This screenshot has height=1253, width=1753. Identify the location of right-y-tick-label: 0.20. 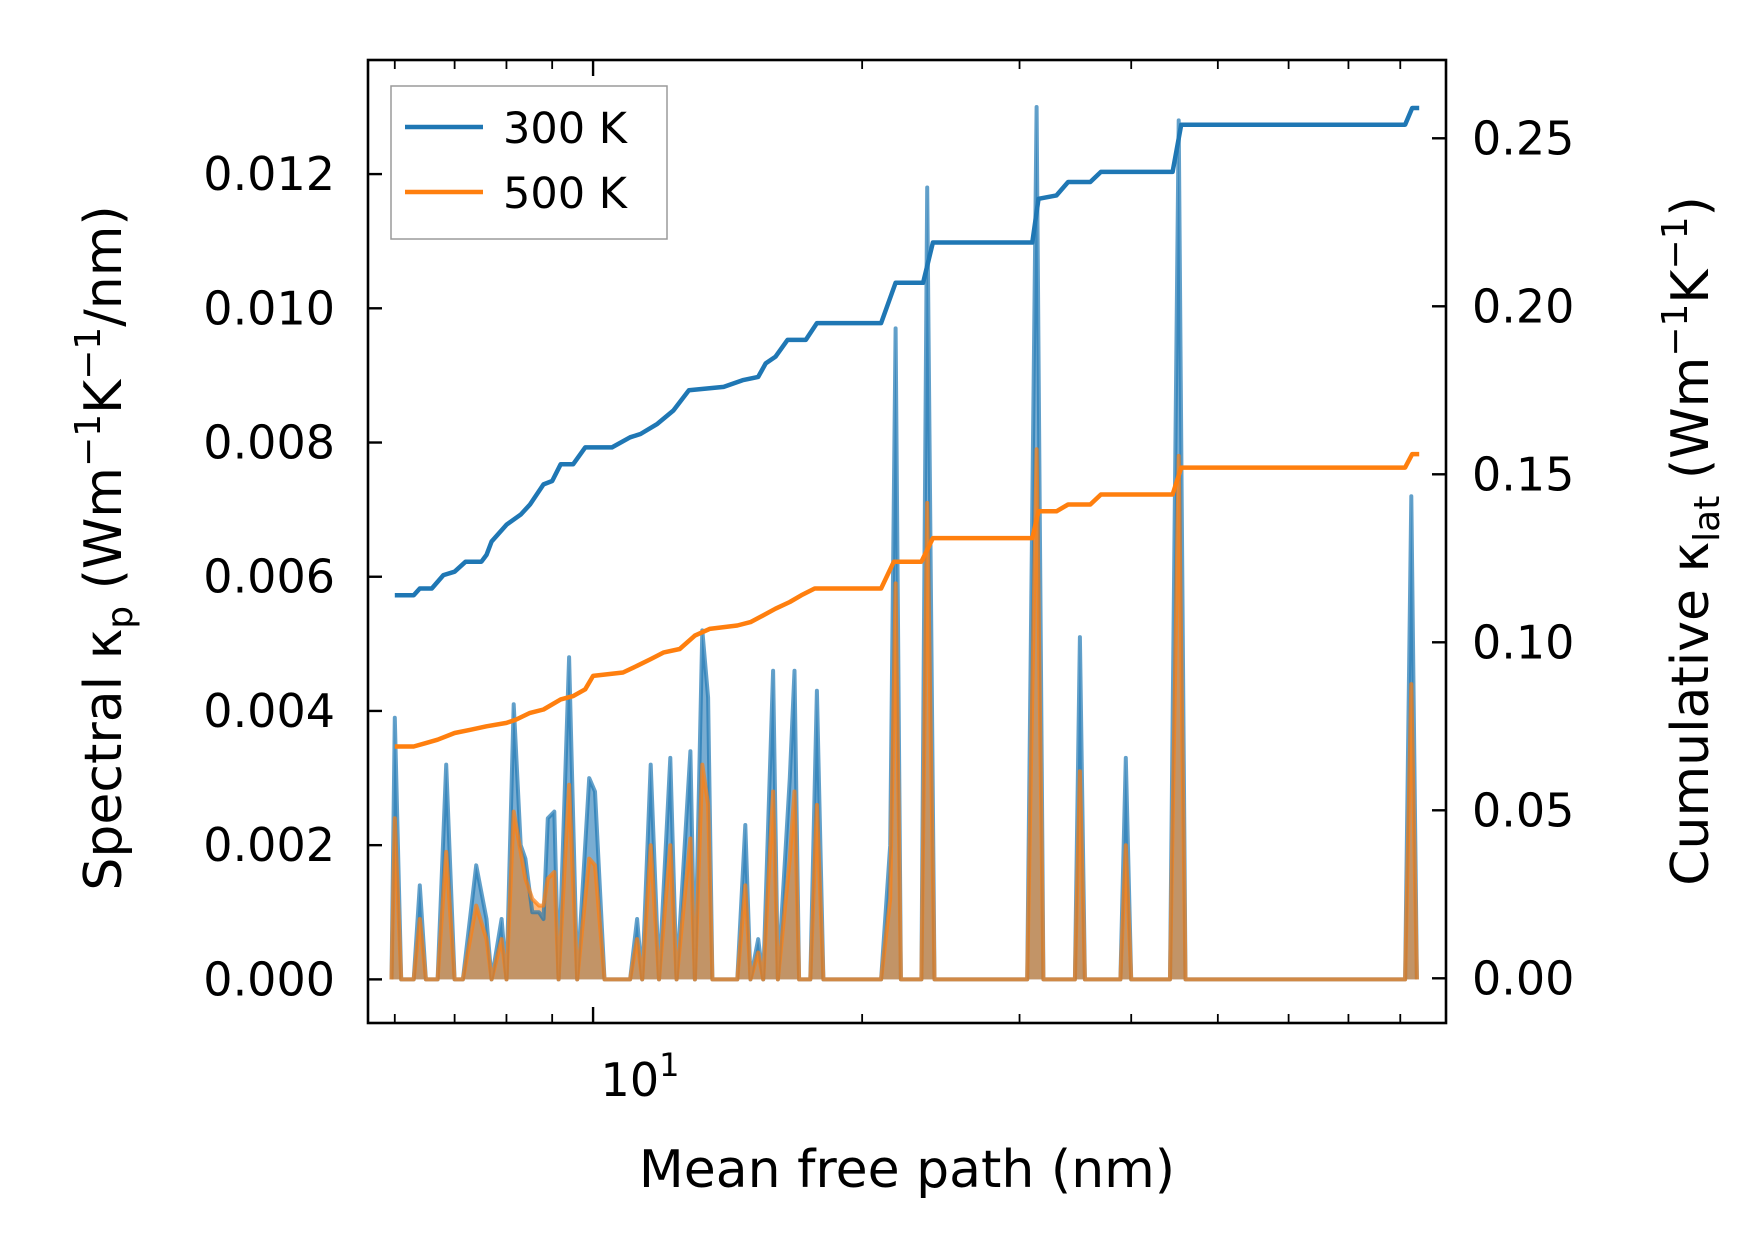
(1523, 306).